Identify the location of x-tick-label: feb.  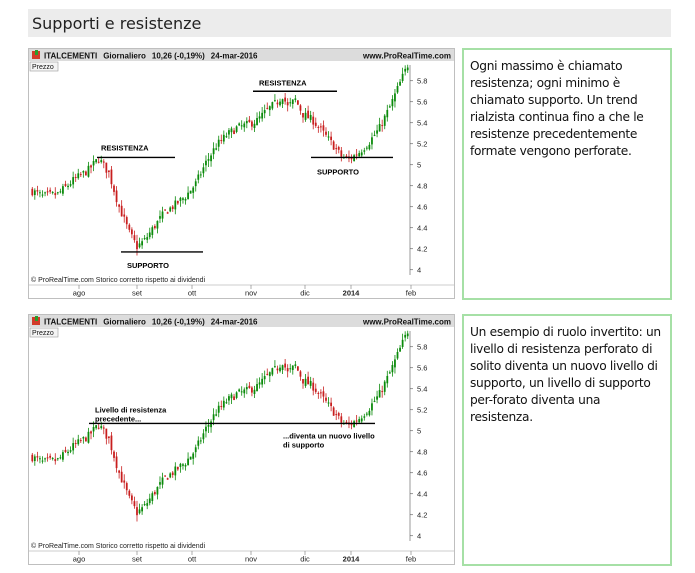
(411, 559).